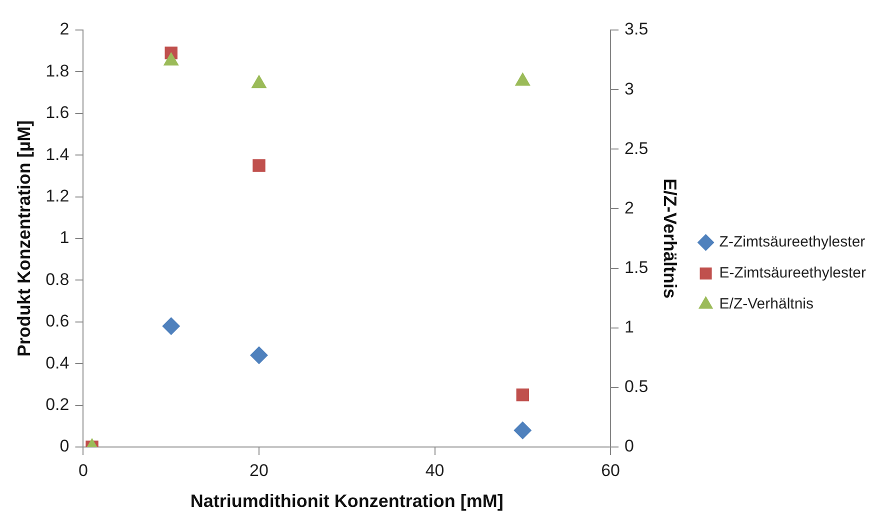 The width and height of the screenshot is (884, 523). Describe the element at coordinates (259, 470) in the screenshot. I see `x-tick-label: 20` at that location.